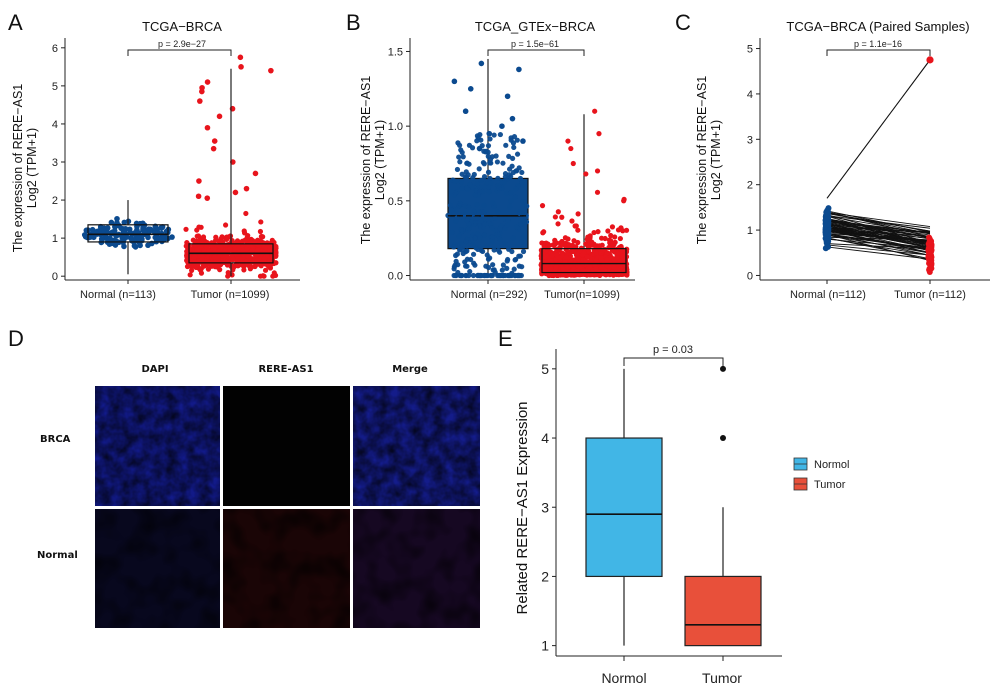  I want to click on panel-e-tumor-box, so click(723, 611).